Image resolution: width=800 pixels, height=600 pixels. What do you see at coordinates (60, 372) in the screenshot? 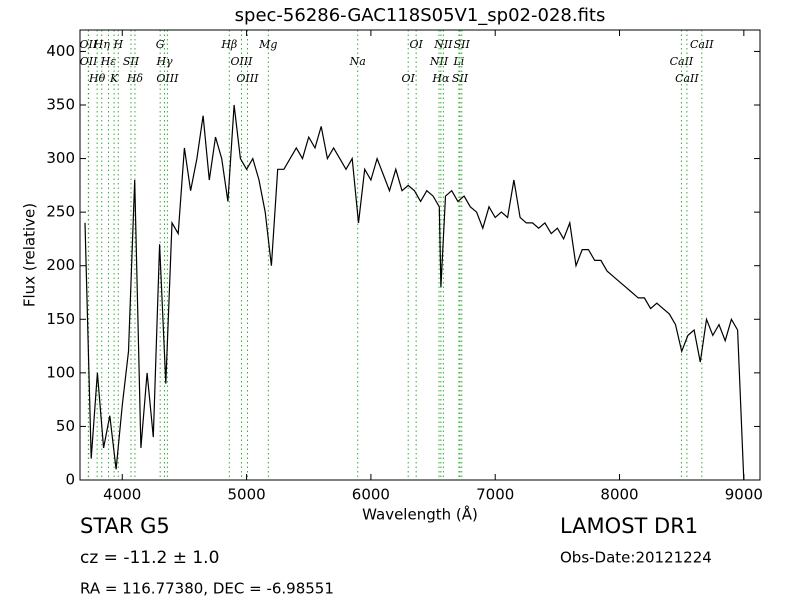
I see `y-tick-label: 100` at bounding box center [60, 372].